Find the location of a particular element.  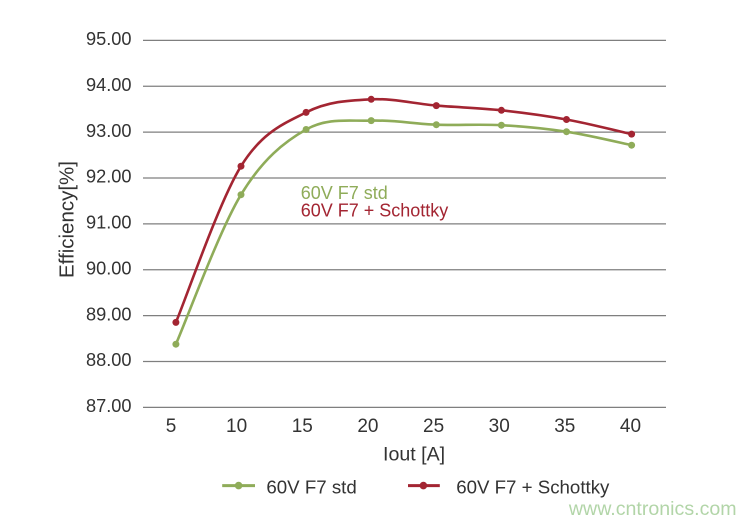

svg-text: 40 is located at coordinates (630, 426).